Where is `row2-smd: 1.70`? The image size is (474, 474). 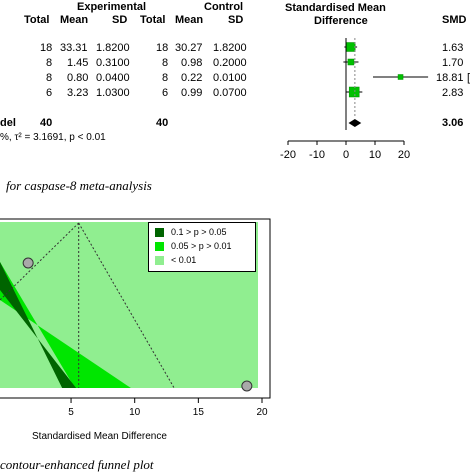
row2-smd: 1.70 is located at coordinates (453, 63).